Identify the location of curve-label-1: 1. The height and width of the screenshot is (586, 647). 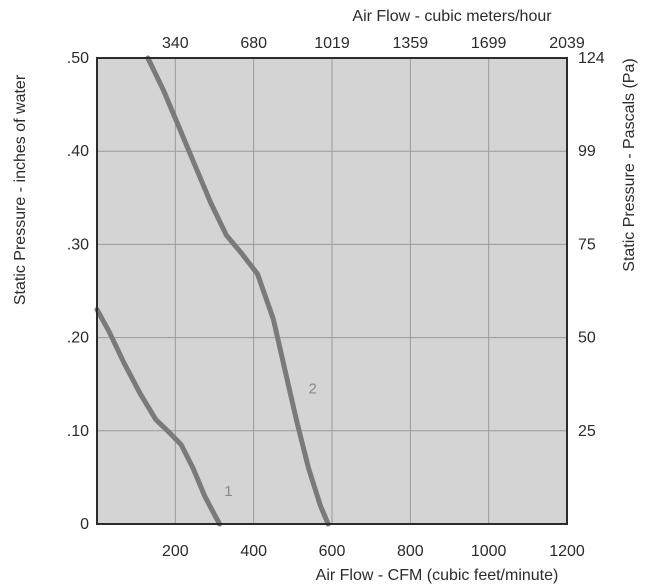
(228, 491).